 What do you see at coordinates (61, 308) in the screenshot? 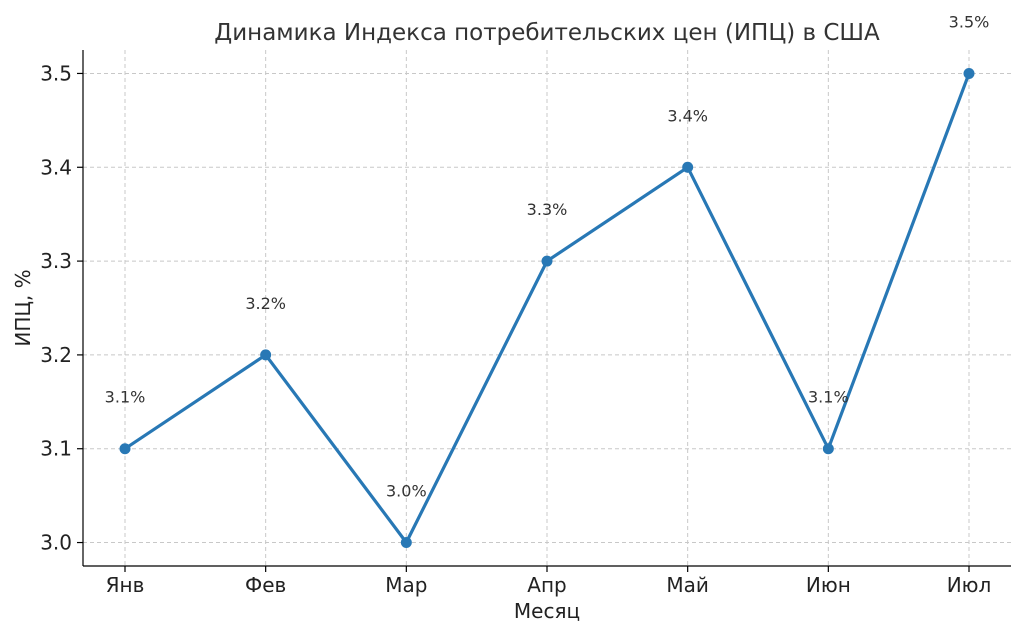
I see `y-ticks: 3.0 3.1 3.2 3.3 3.4 3.5` at bounding box center [61, 308].